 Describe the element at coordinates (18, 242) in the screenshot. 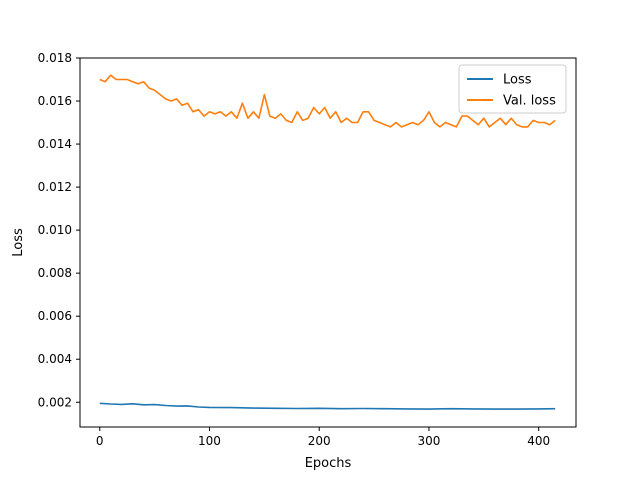

I see `y-axis-label: Loss` at that location.